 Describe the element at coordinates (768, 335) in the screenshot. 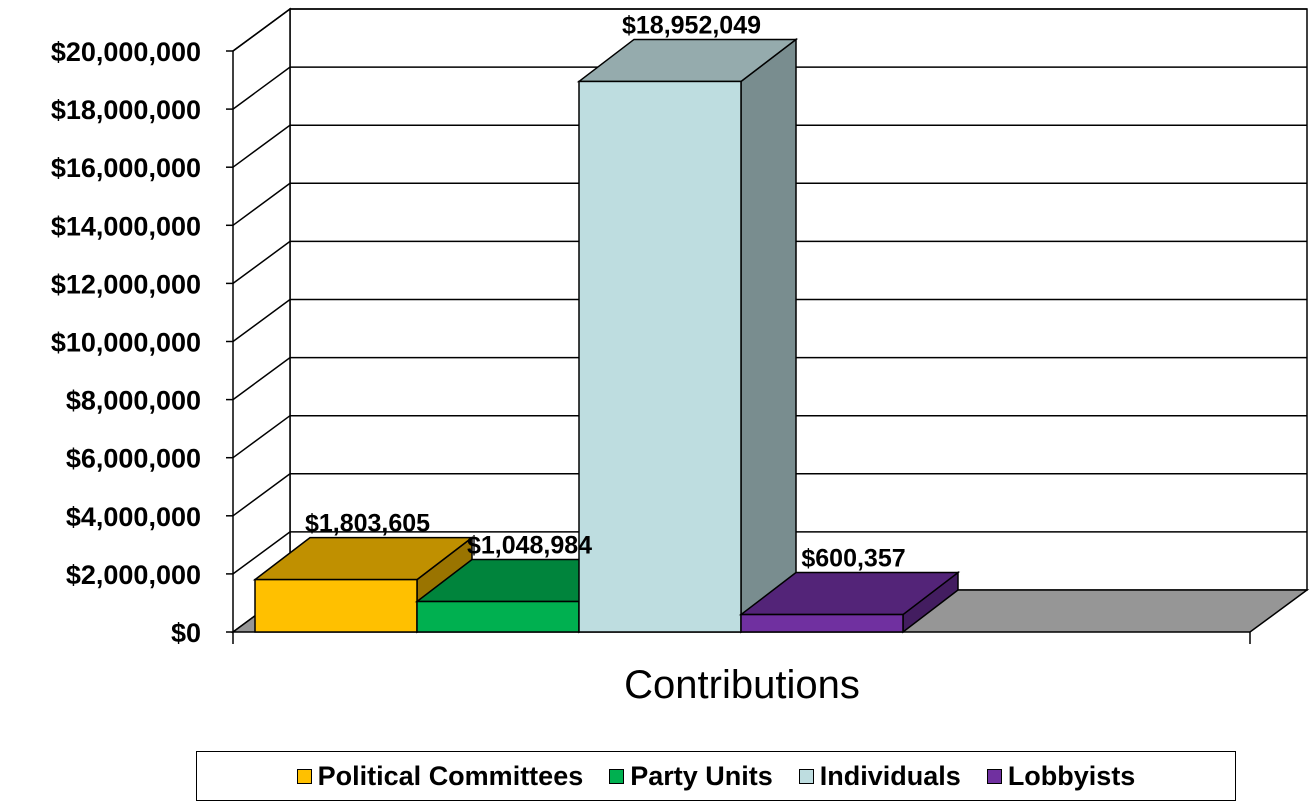

I see `bar-side` at that location.